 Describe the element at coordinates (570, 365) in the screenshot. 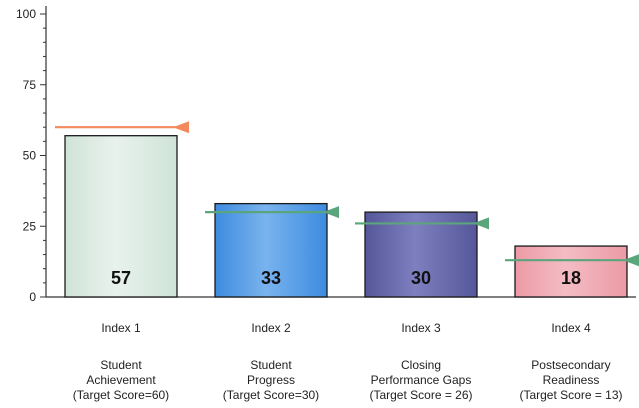

I see `x-category-name-label: Postsecondary` at that location.